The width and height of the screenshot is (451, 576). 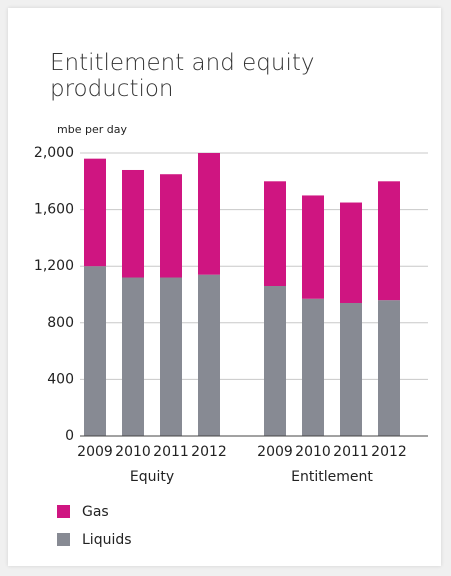 I want to click on y-tick-label: 2,000, so click(x=54, y=153).